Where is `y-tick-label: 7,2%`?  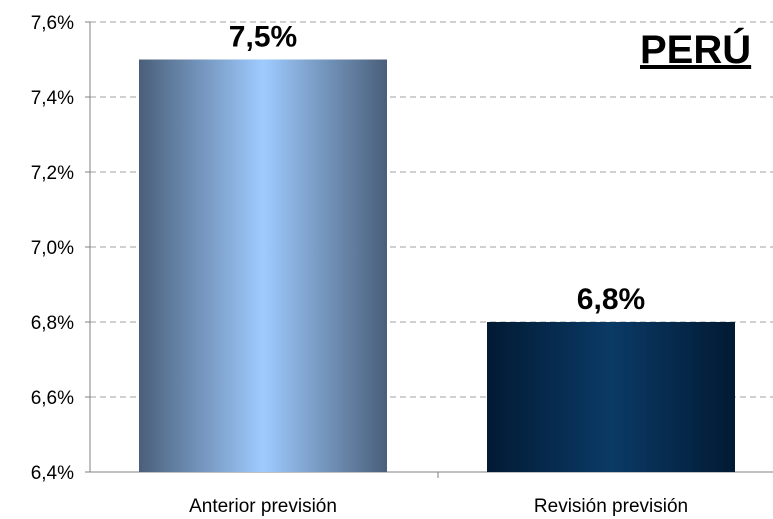
y-tick-label: 7,2% is located at coordinates (52, 173).